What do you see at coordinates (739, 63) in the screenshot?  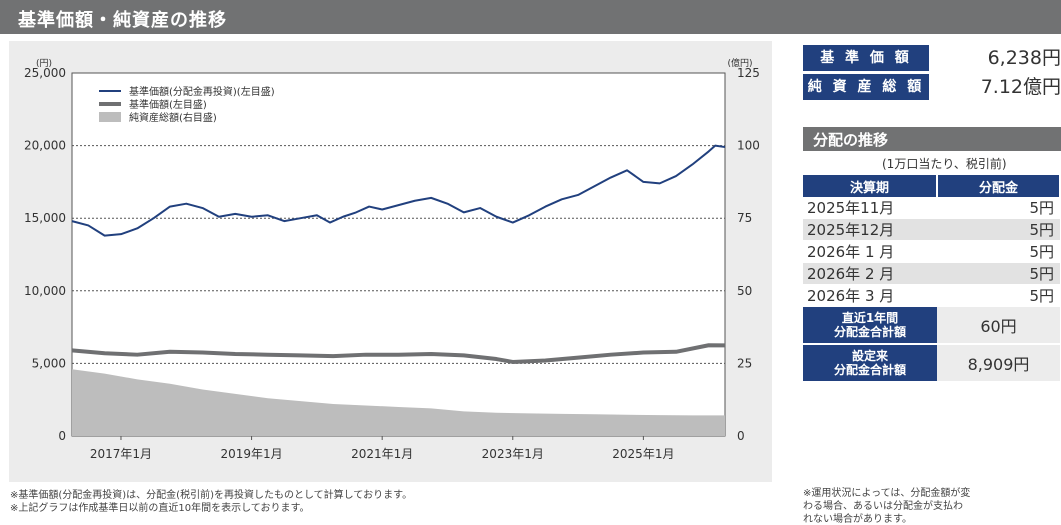 I see `right-axis-unit: (億円)` at bounding box center [739, 63].